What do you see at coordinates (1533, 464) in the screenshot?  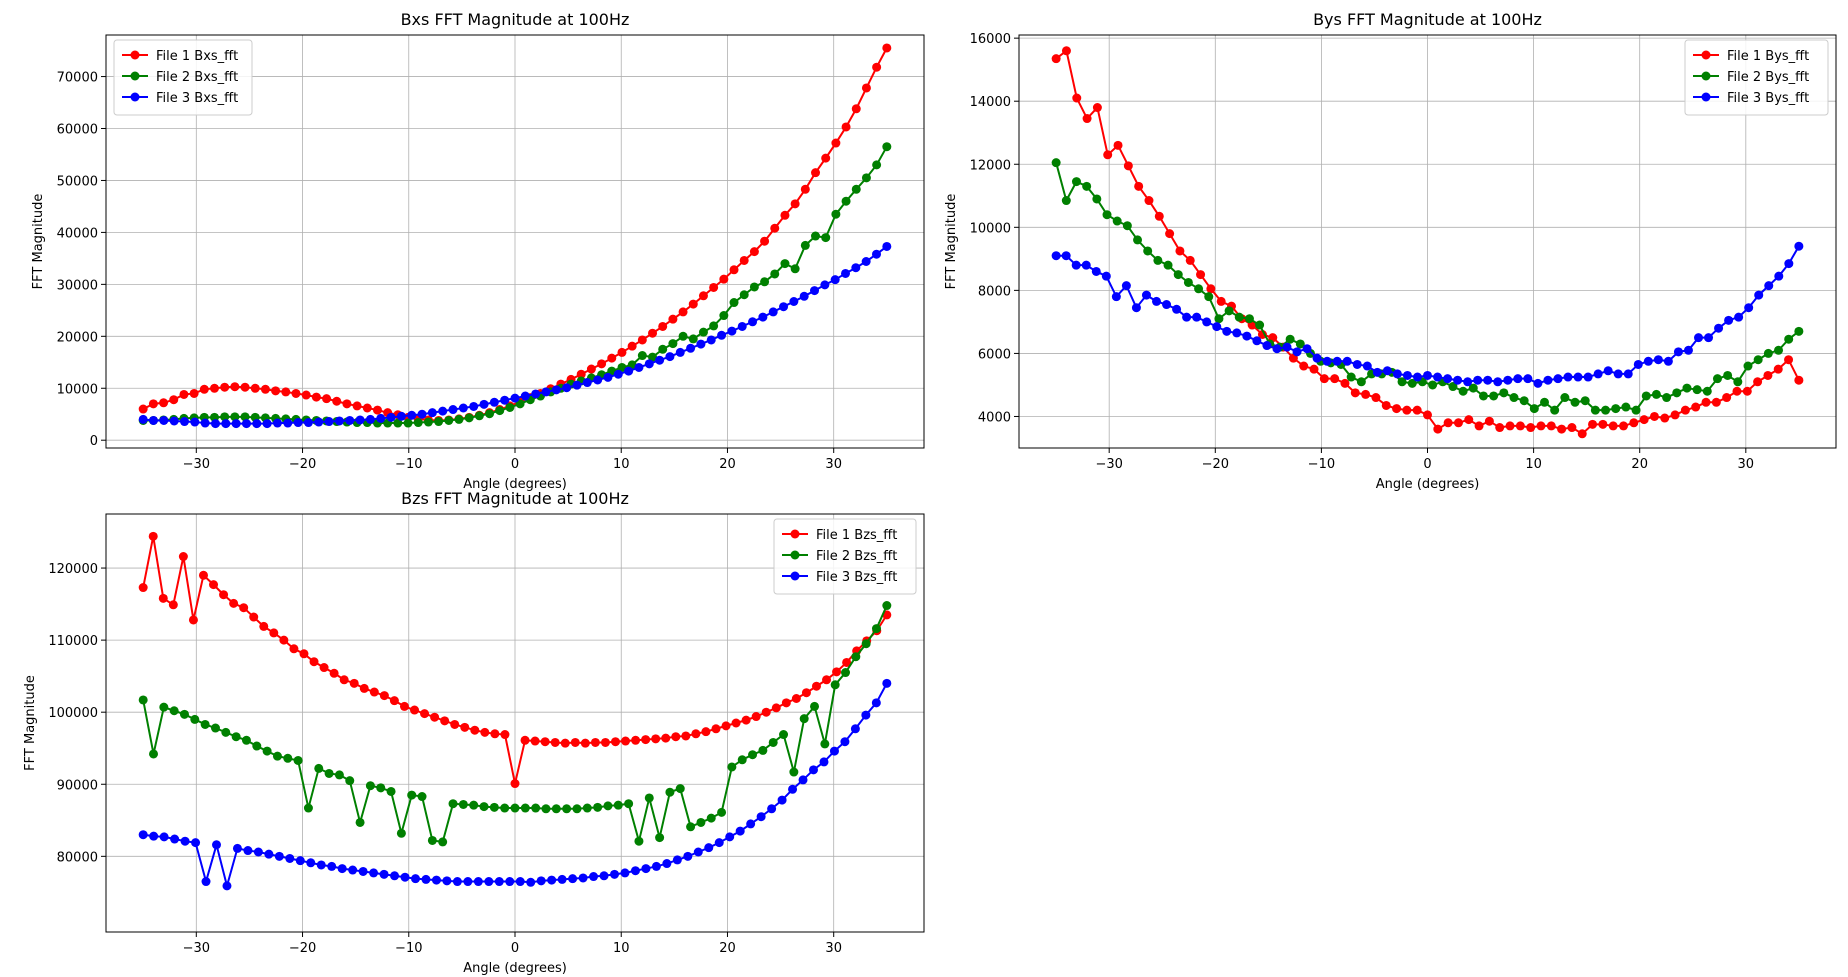 I see `x-tick-label: 10` at bounding box center [1533, 464].